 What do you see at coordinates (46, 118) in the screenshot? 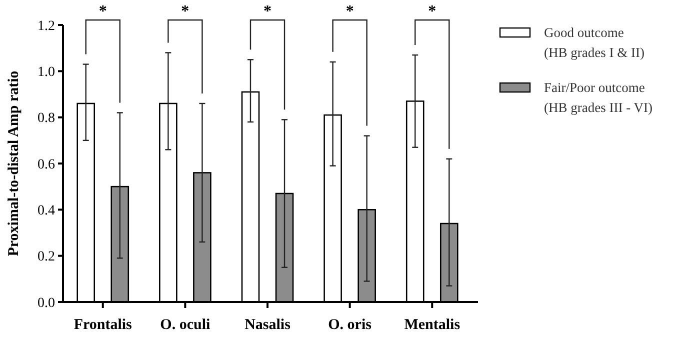
I see `y-tick-label: 0.8` at bounding box center [46, 118].